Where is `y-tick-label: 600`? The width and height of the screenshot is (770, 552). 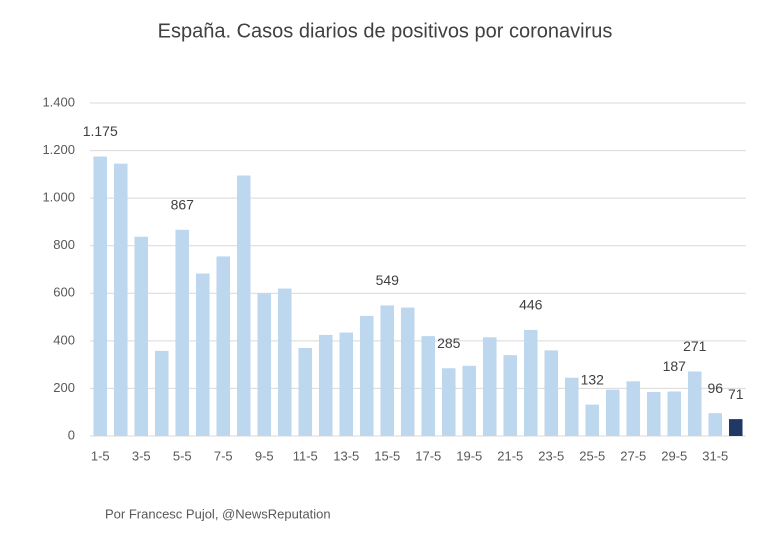 y-tick-label: 600 is located at coordinates (64, 292).